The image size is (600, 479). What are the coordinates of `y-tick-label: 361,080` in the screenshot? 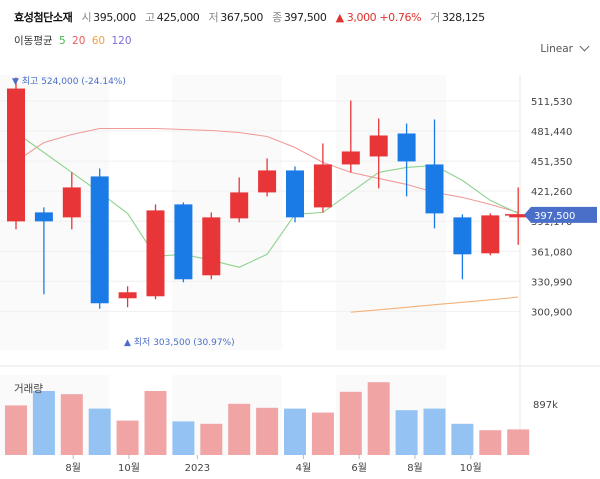 It's located at (551, 252).